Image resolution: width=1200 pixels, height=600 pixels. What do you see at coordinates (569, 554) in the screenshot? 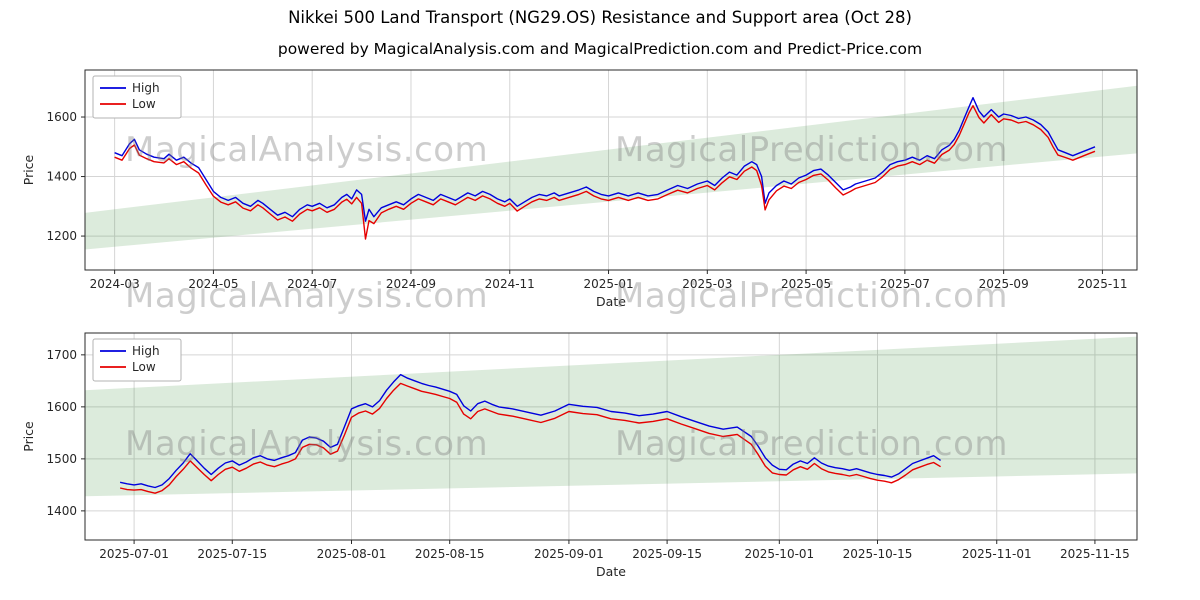
I see `x-tick-label: 2025-09-01` at bounding box center [569, 554].